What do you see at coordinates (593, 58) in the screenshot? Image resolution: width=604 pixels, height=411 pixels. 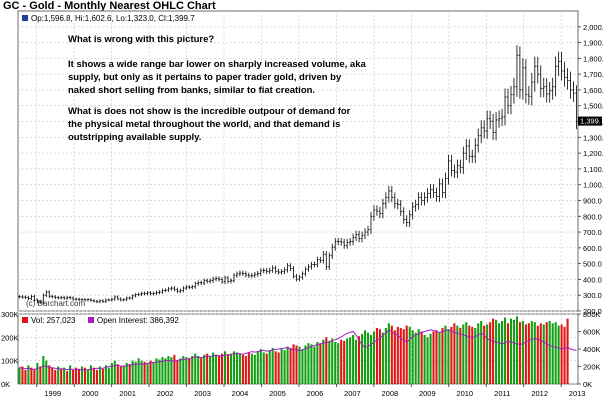 I see `price-tick-label: 1,800.0` at bounding box center [593, 58].